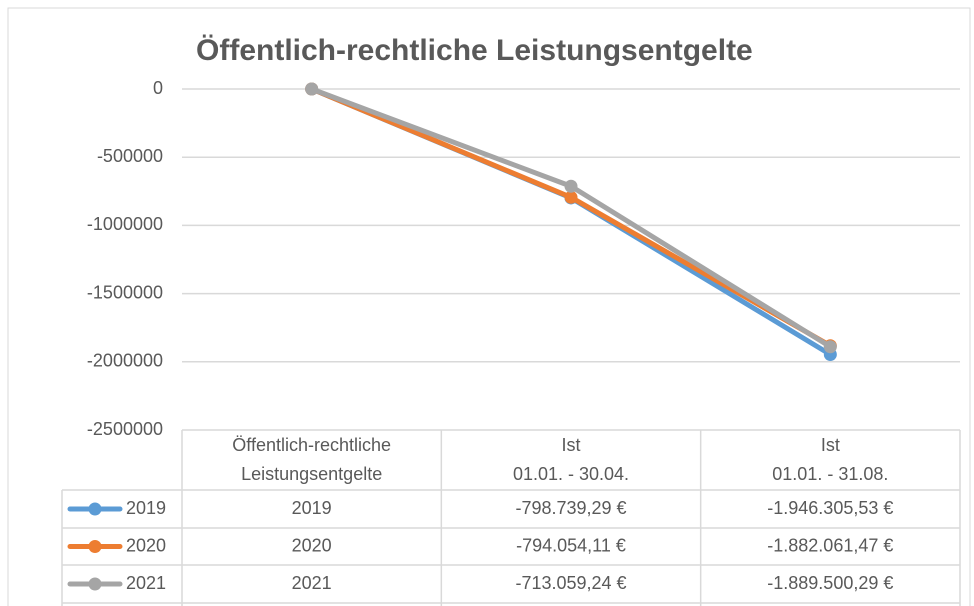 The width and height of the screenshot is (974, 606). What do you see at coordinates (311, 445) in the screenshot?
I see `x-tick-label: Öffentlich-rechtliche` at bounding box center [311, 445].